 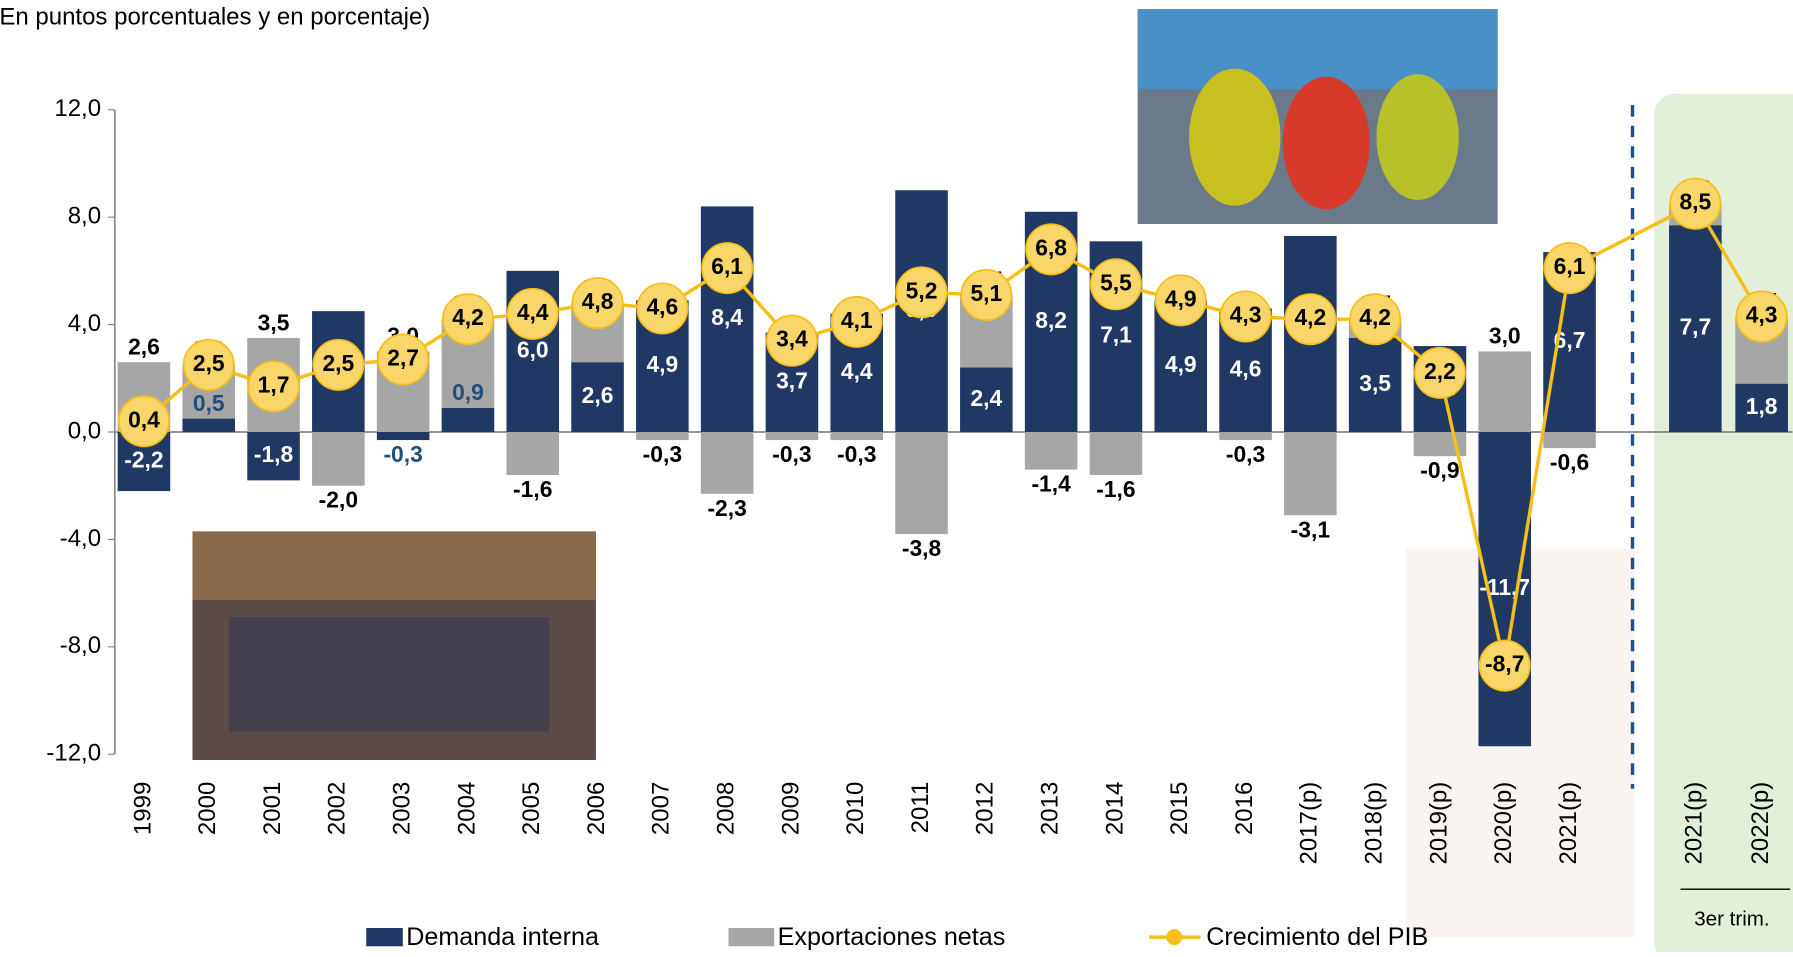 What do you see at coordinates (80, 645) in the screenshot?
I see `y-tick-label: -8,0` at bounding box center [80, 645].